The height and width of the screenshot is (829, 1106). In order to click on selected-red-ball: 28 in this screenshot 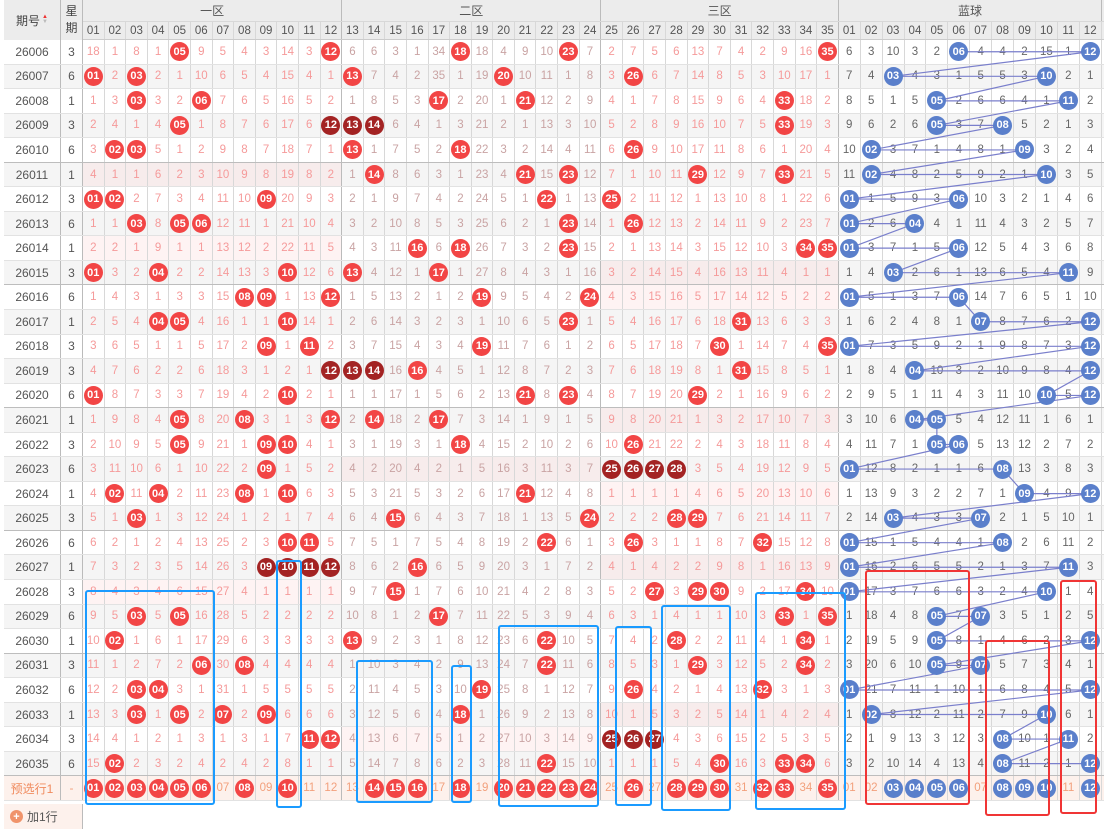, I will do `click(676, 788)`.